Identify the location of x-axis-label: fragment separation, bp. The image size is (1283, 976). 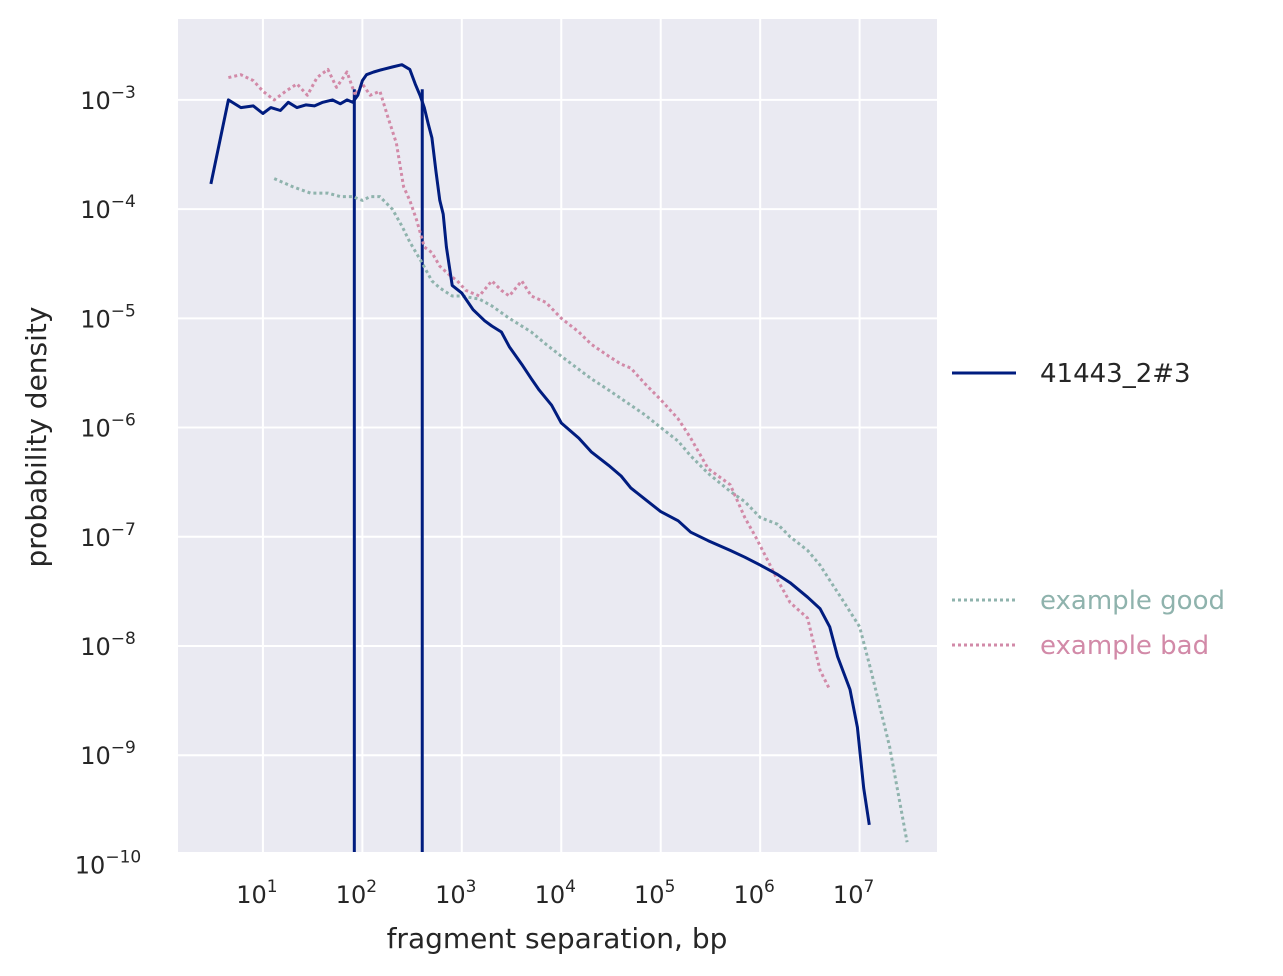
(557, 938).